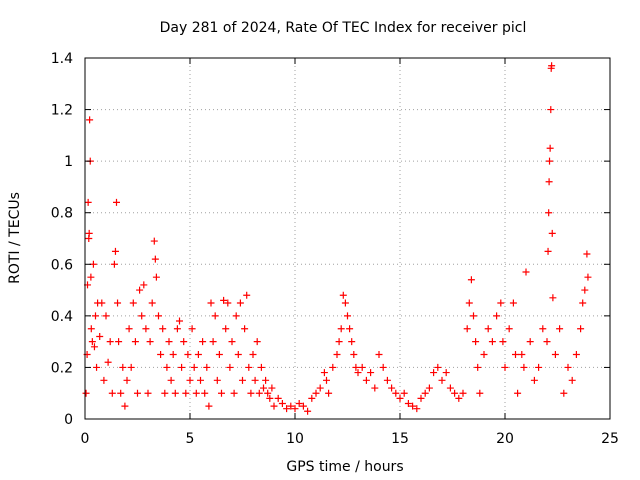 The image size is (640, 480). Describe the element at coordinates (505, 439) in the screenshot. I see `x-tick-label: 20` at that location.